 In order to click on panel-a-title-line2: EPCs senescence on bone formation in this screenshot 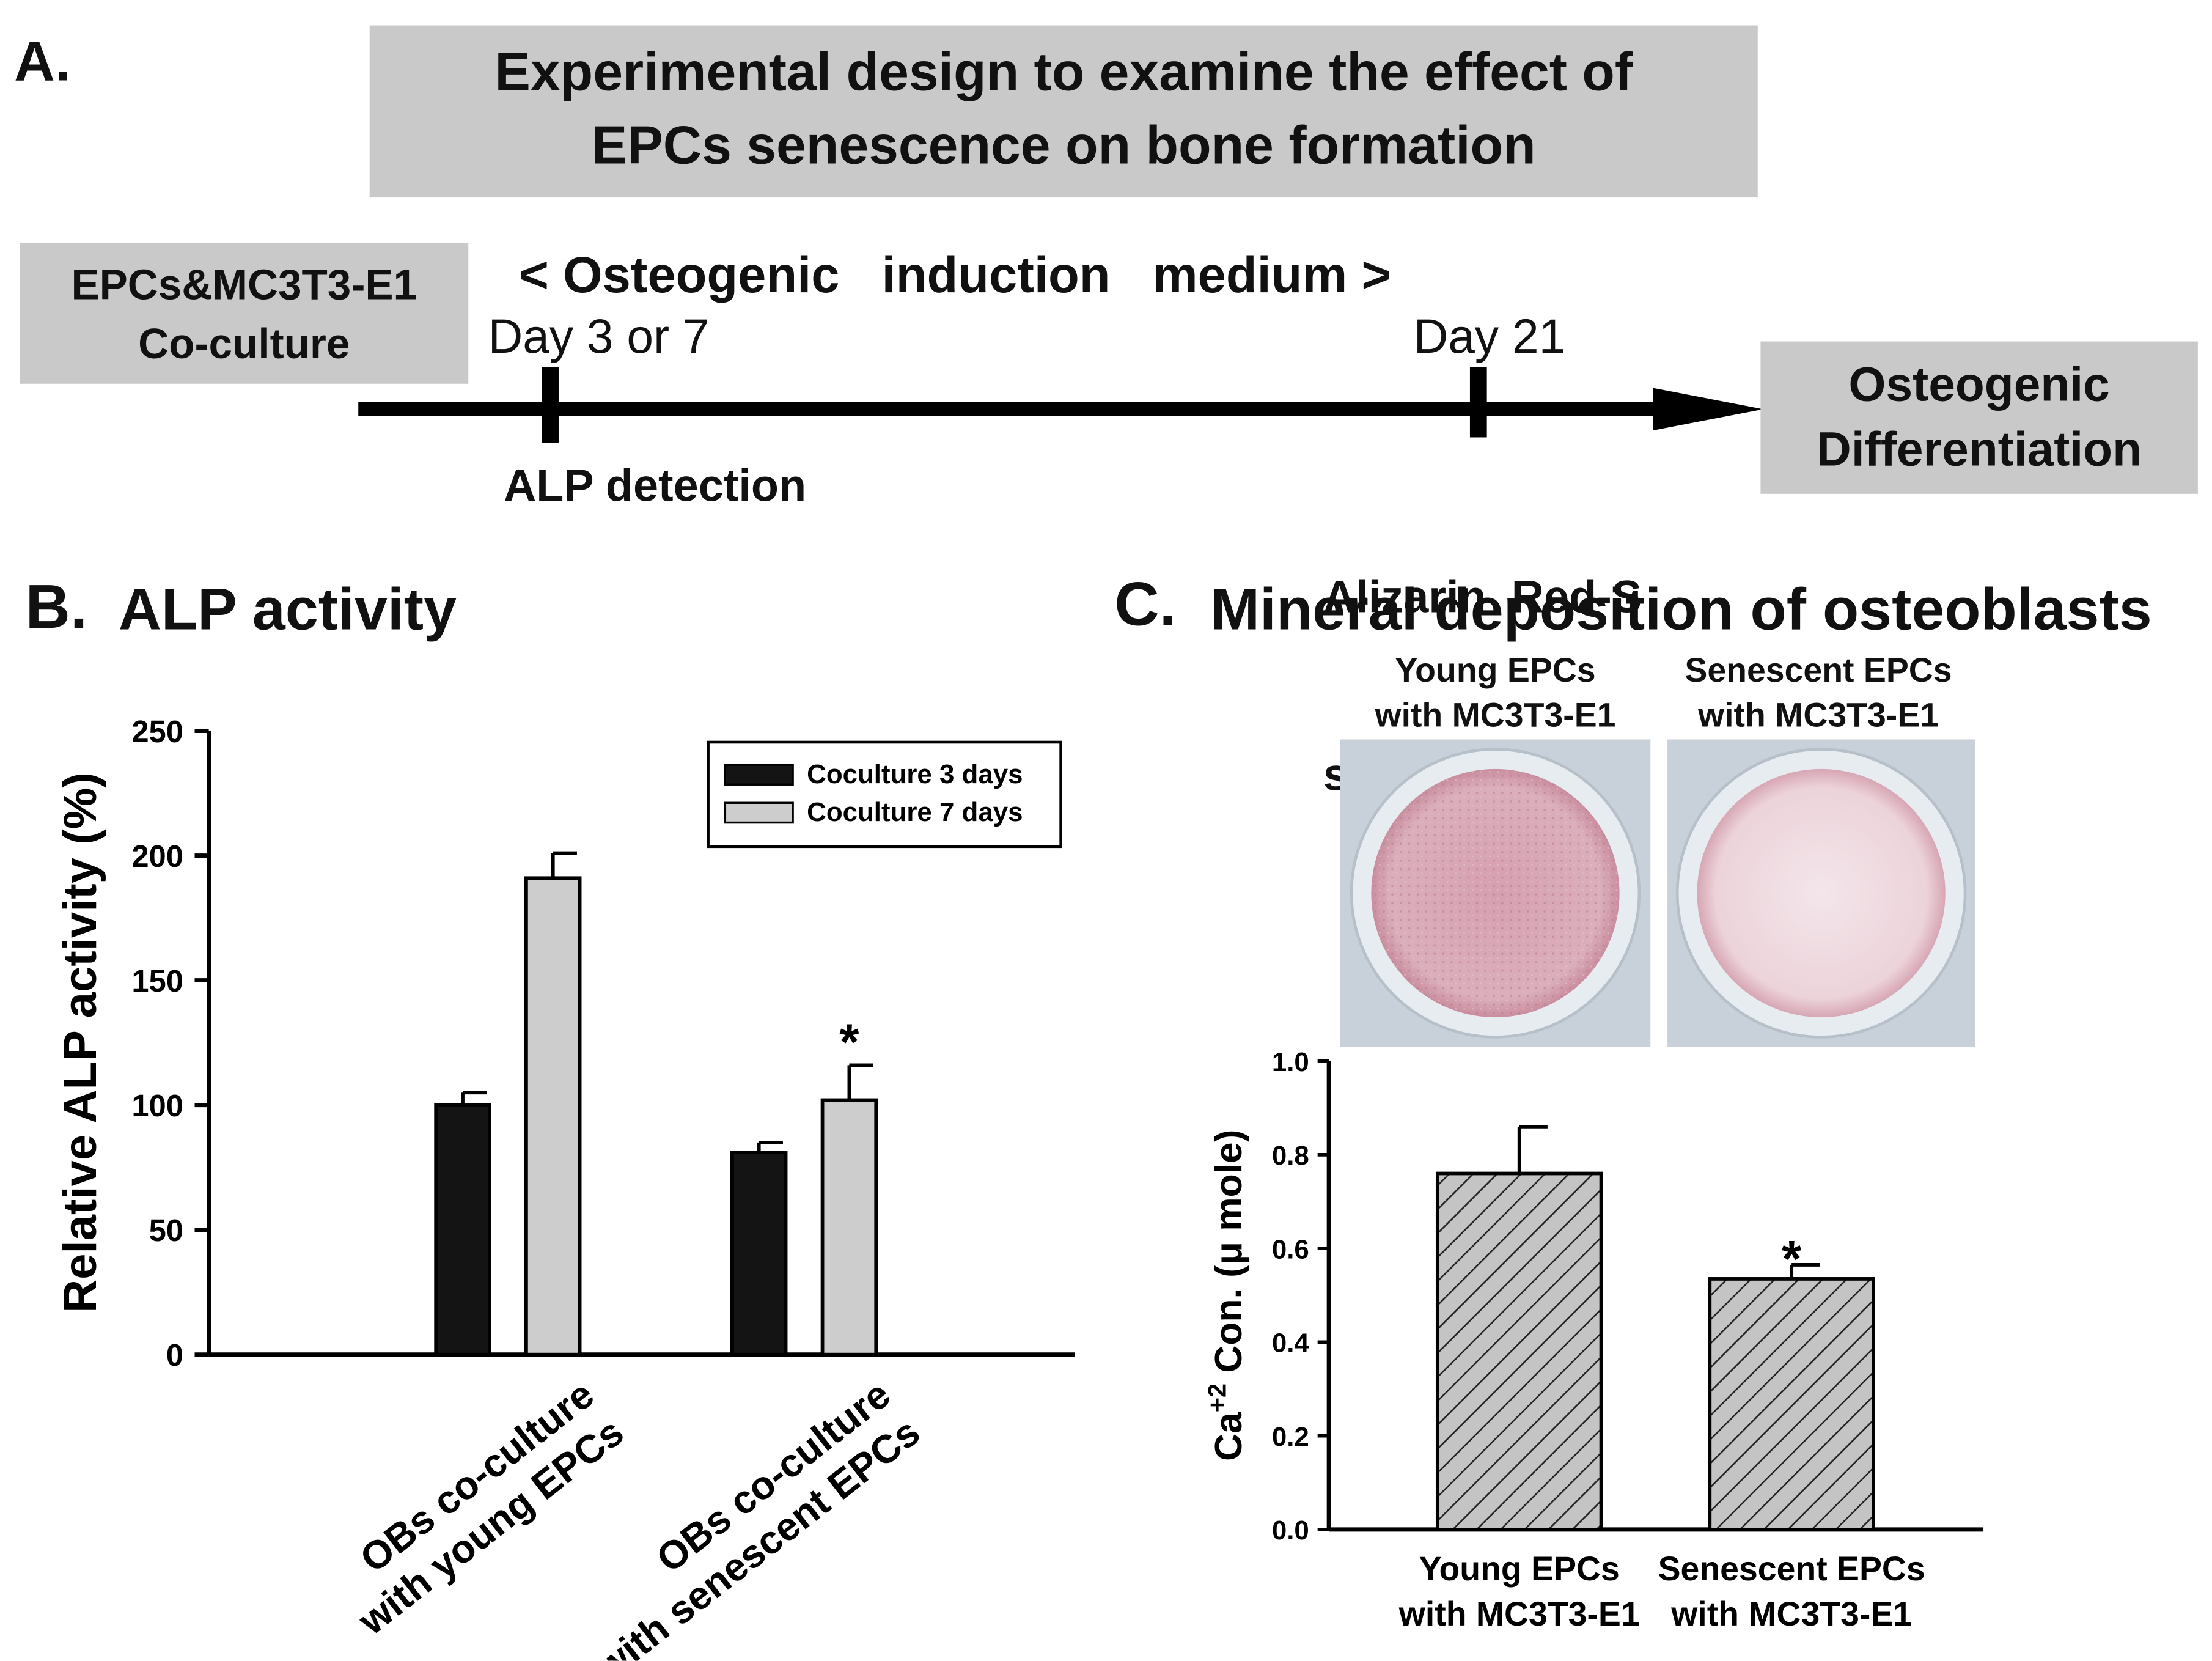, I will do `click(1063, 147)`.